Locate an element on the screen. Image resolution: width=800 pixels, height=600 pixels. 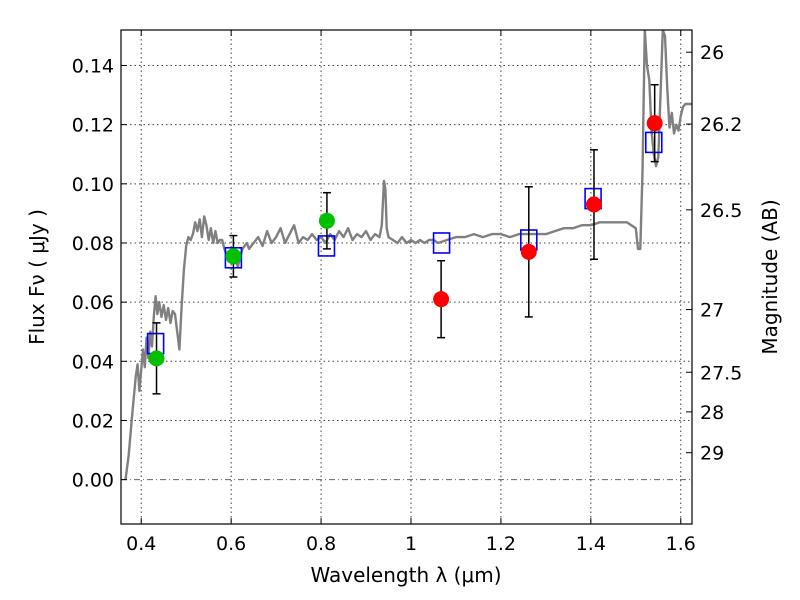
right-tick-label: 26.2 is located at coordinates (721, 125).